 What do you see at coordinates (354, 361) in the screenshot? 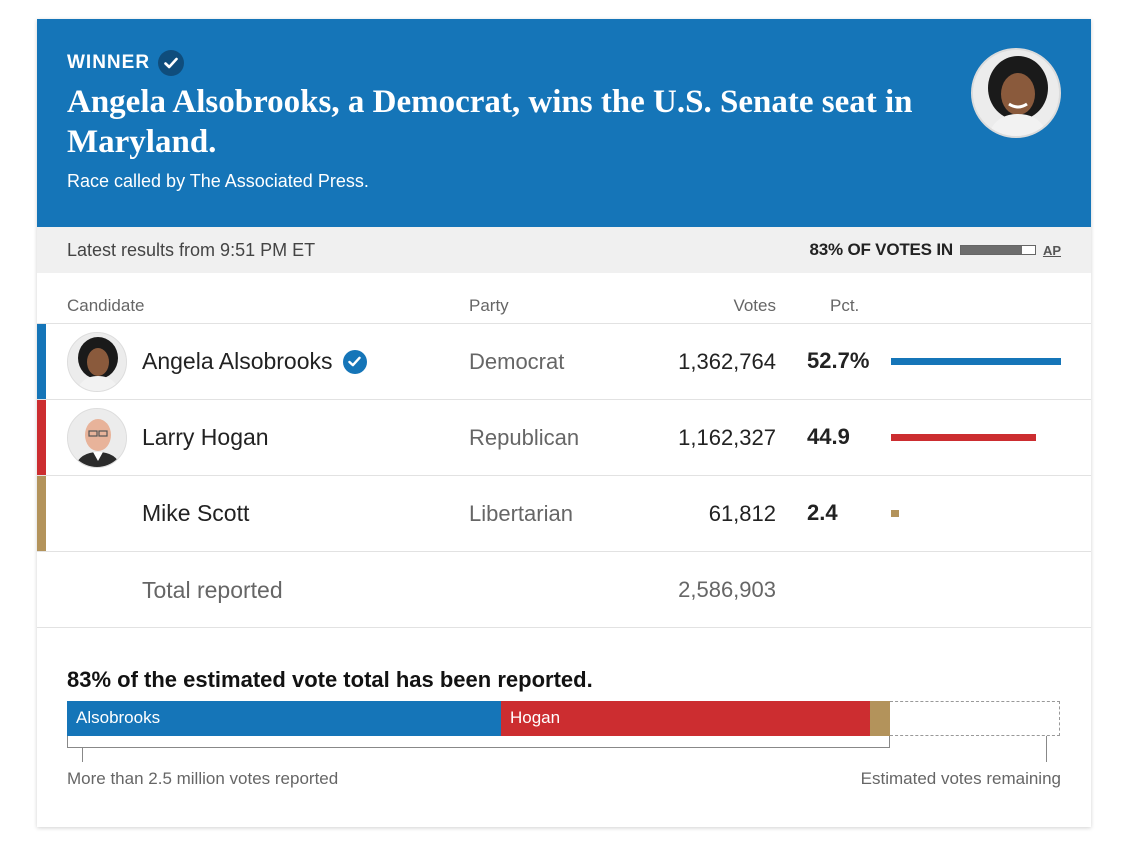
I see `winner-check-icon` at bounding box center [354, 361].